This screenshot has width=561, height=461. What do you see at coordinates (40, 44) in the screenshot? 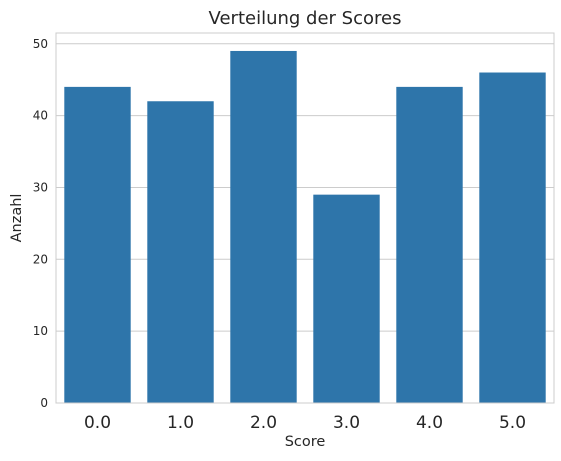
I see `y-tick-label: 50` at bounding box center [40, 44].